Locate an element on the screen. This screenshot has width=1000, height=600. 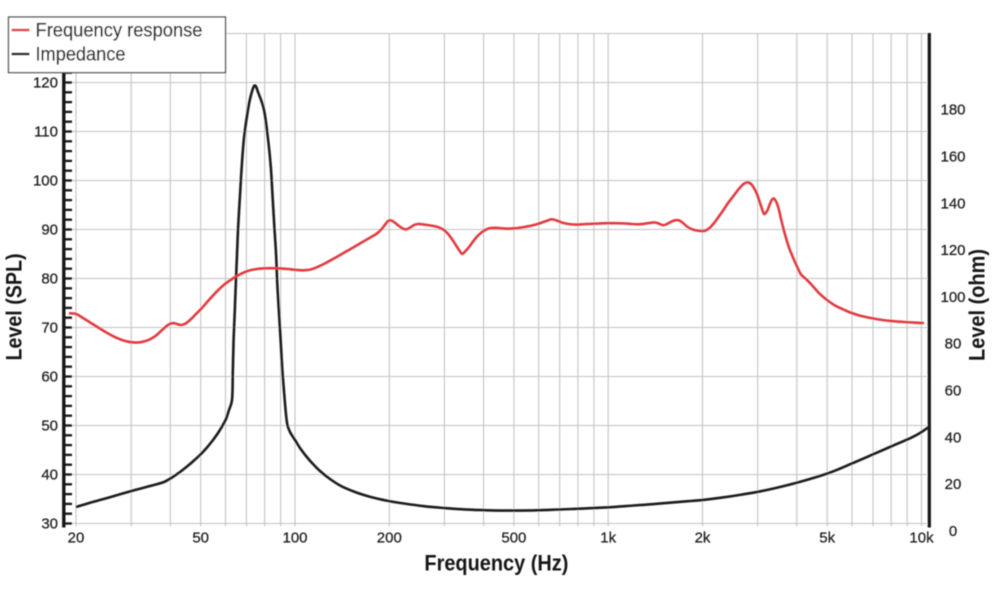
svg-text: 200 is located at coordinates (389, 538).